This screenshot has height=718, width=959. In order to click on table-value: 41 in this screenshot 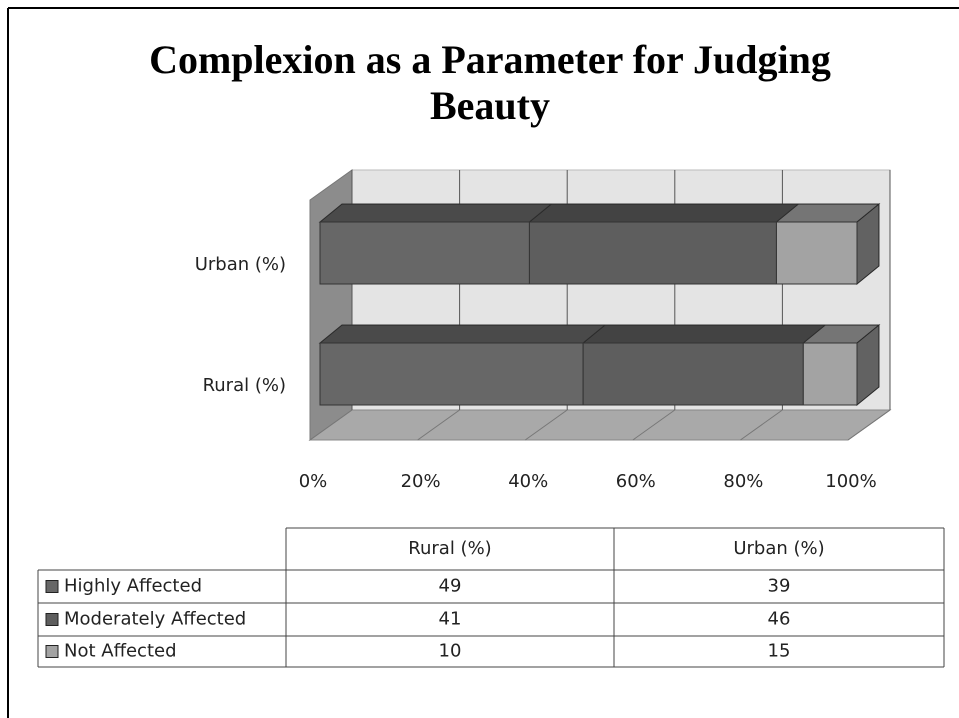, I will do `click(450, 619)`.